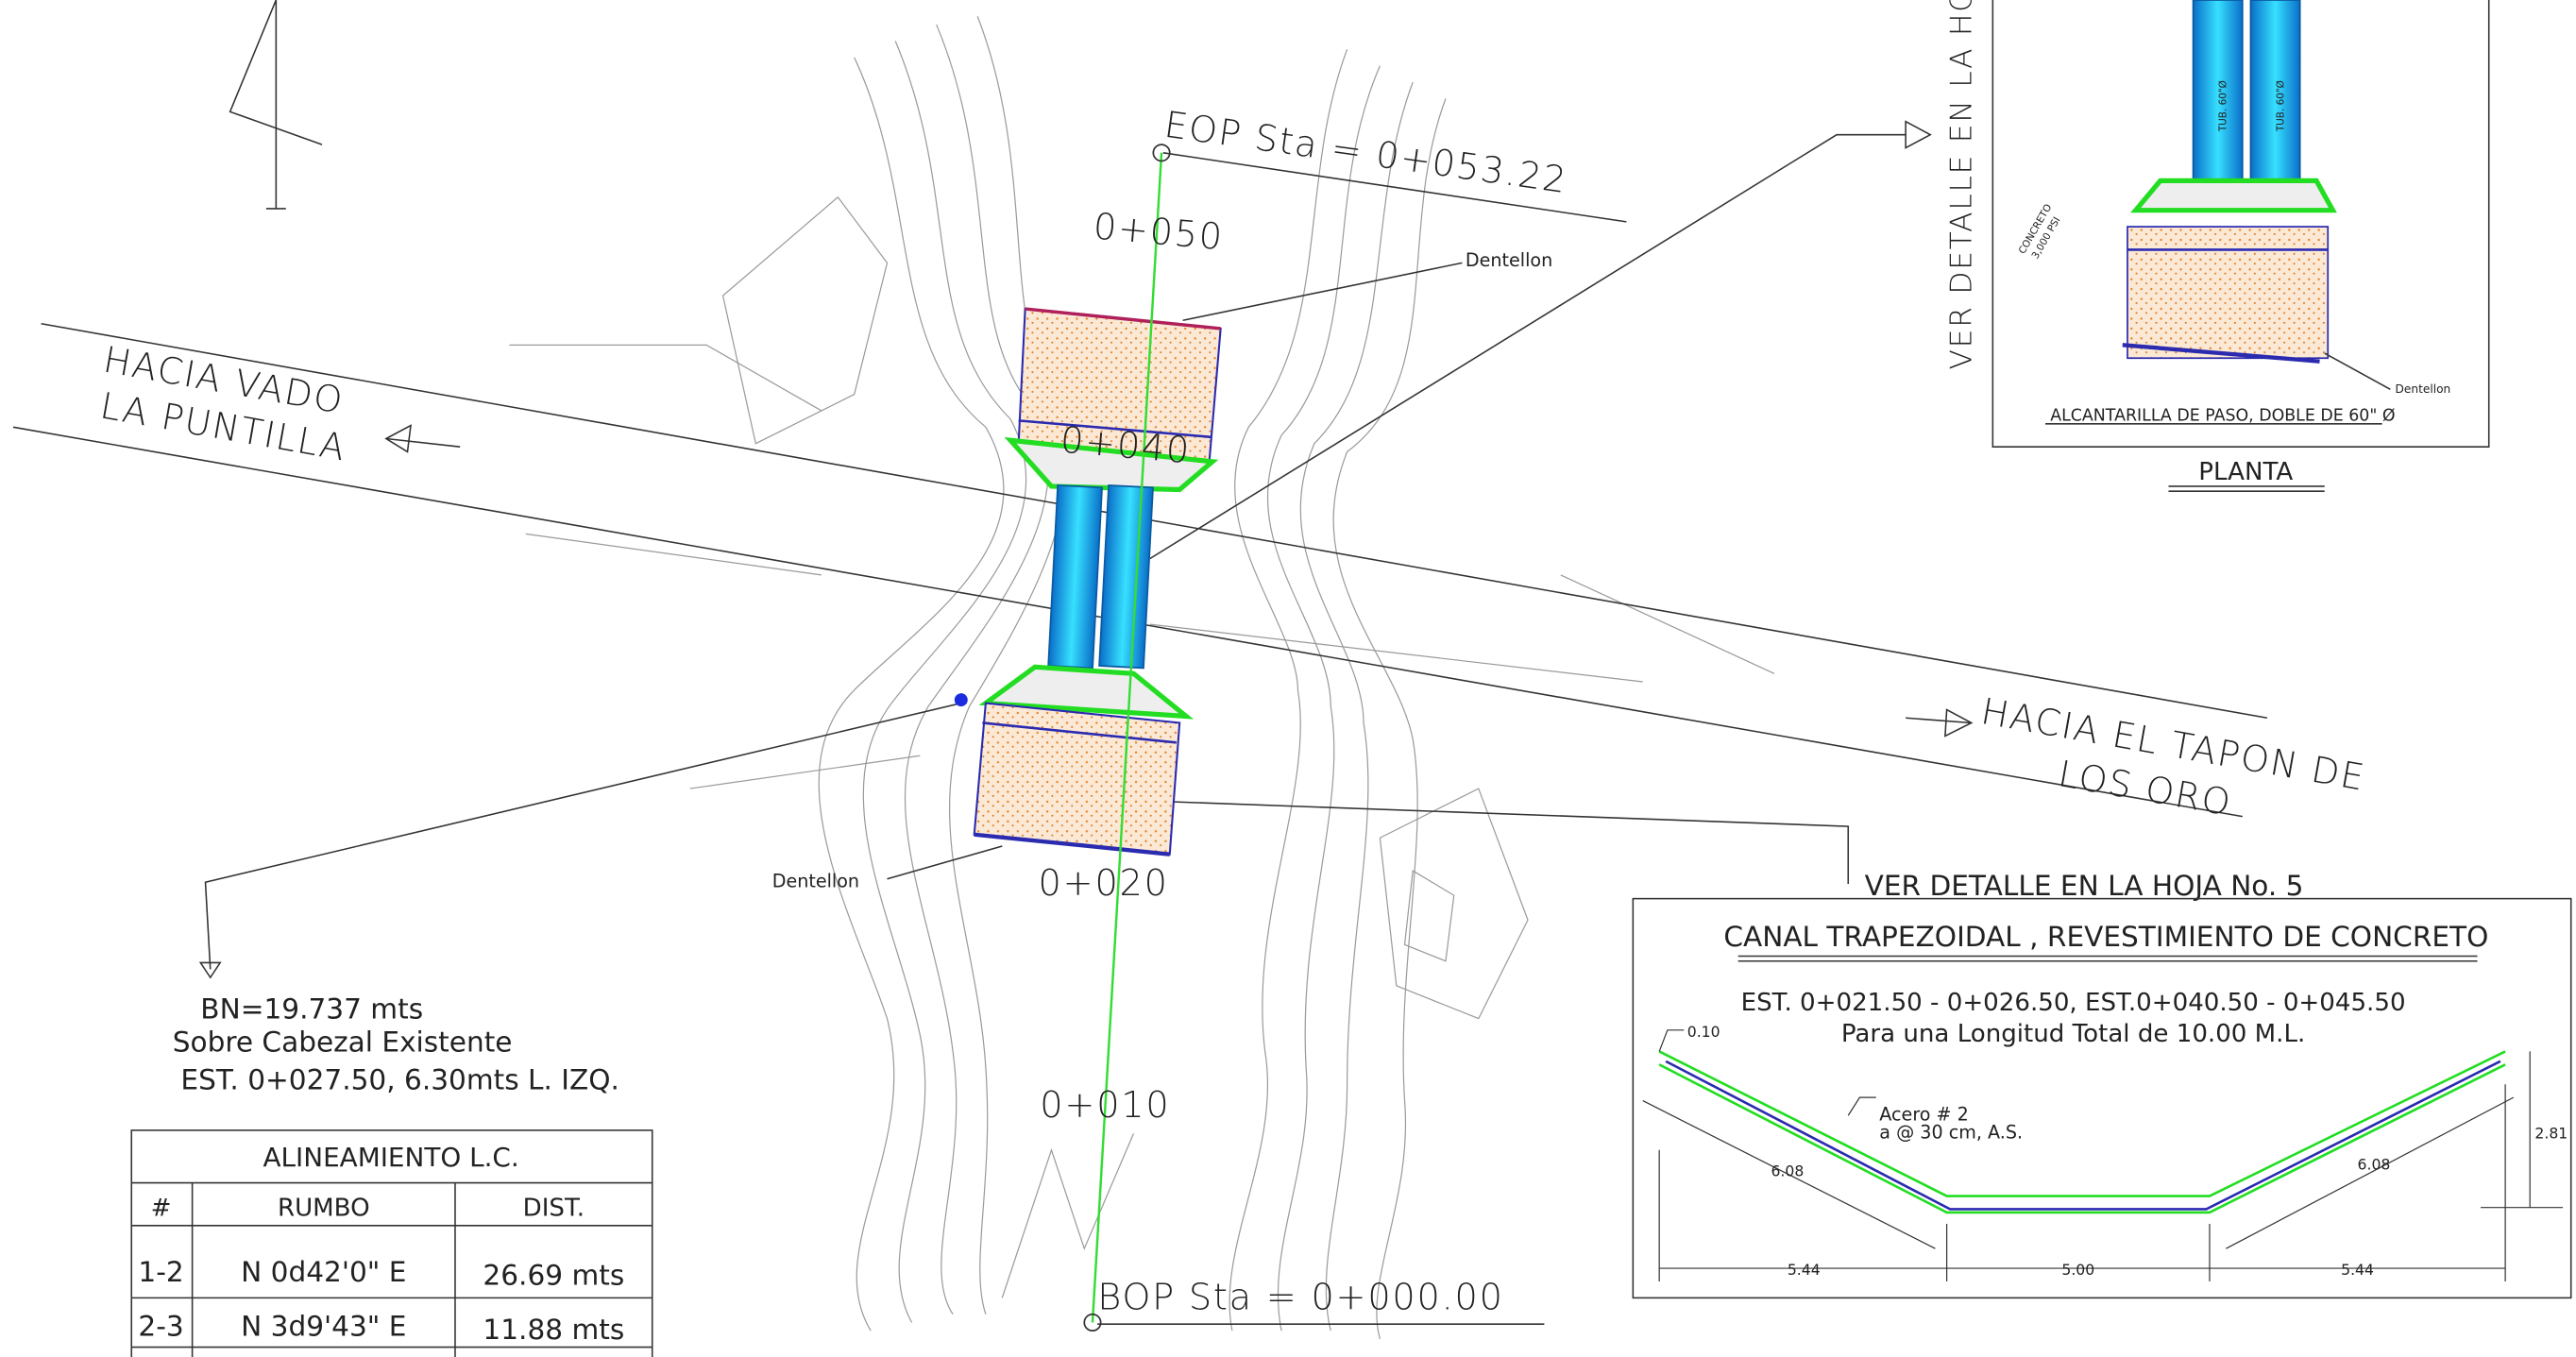 The height and width of the screenshot is (1357, 2576). Describe the element at coordinates (2222, 415) in the screenshot. I see `culvert-caption: ALCANTARILLA DE PASO, DOBLE DE 60" Ø` at that location.